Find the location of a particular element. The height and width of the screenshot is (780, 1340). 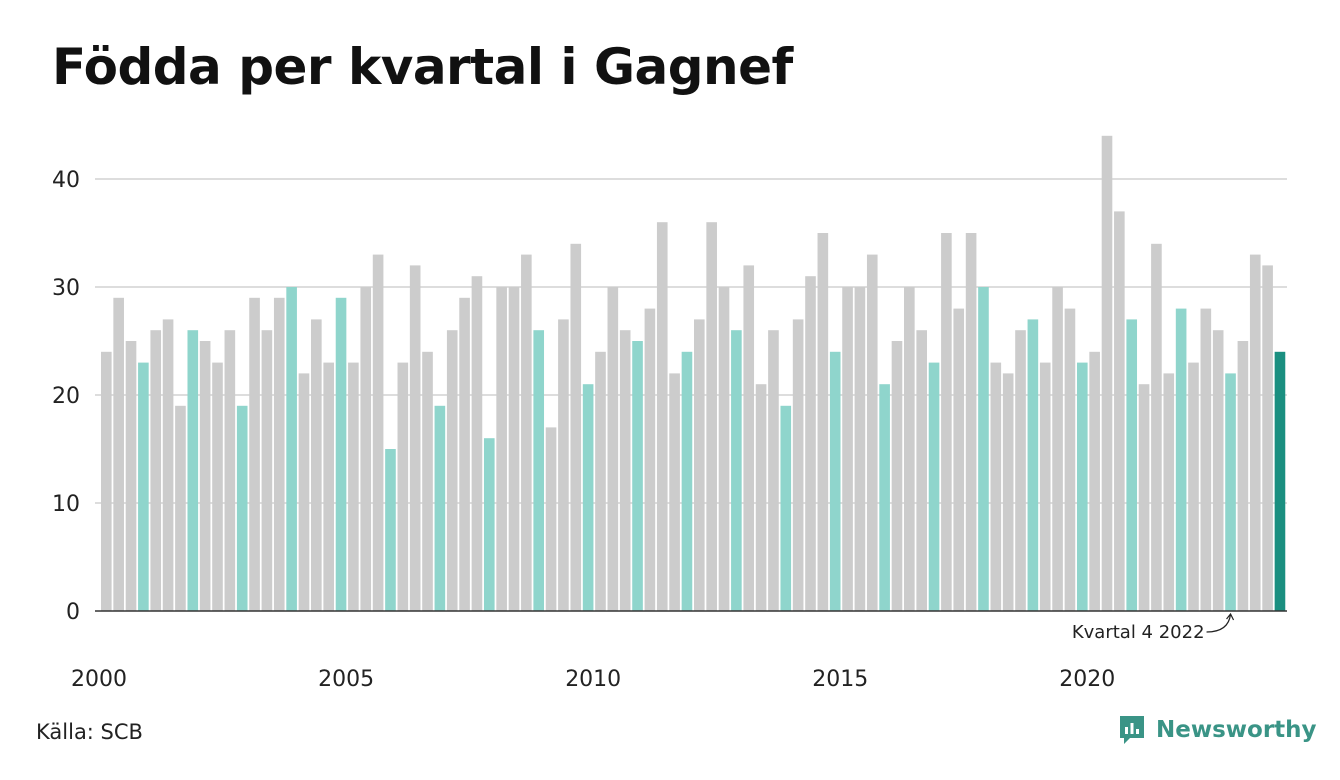

annotation: Kvartal 4 2022 is located at coordinates (1153, 627).